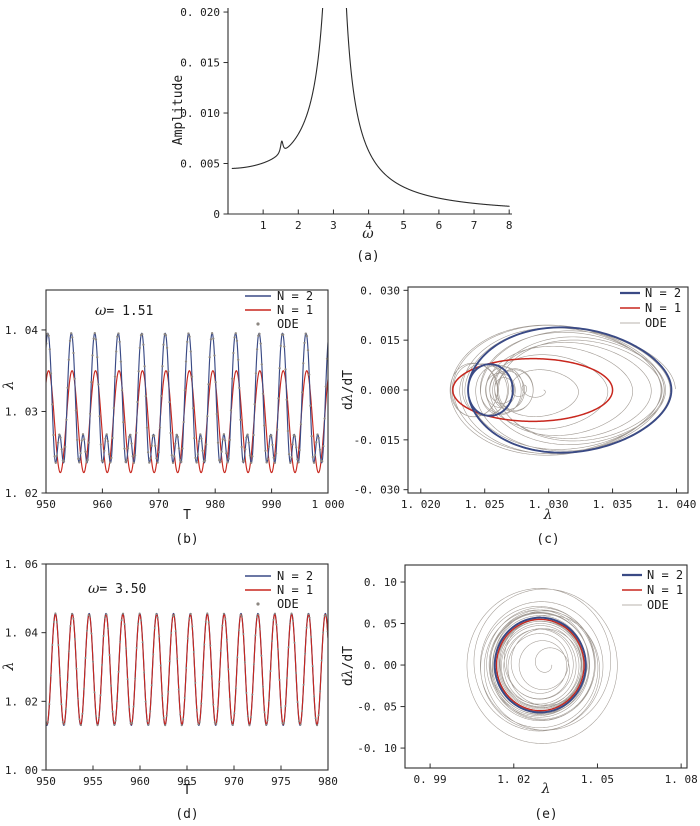 Image resolution: width=700 pixels, height=826 pixels. What do you see at coordinates (216, 214) in the screenshot?
I see `y-tick-label: 0` at bounding box center [216, 214].